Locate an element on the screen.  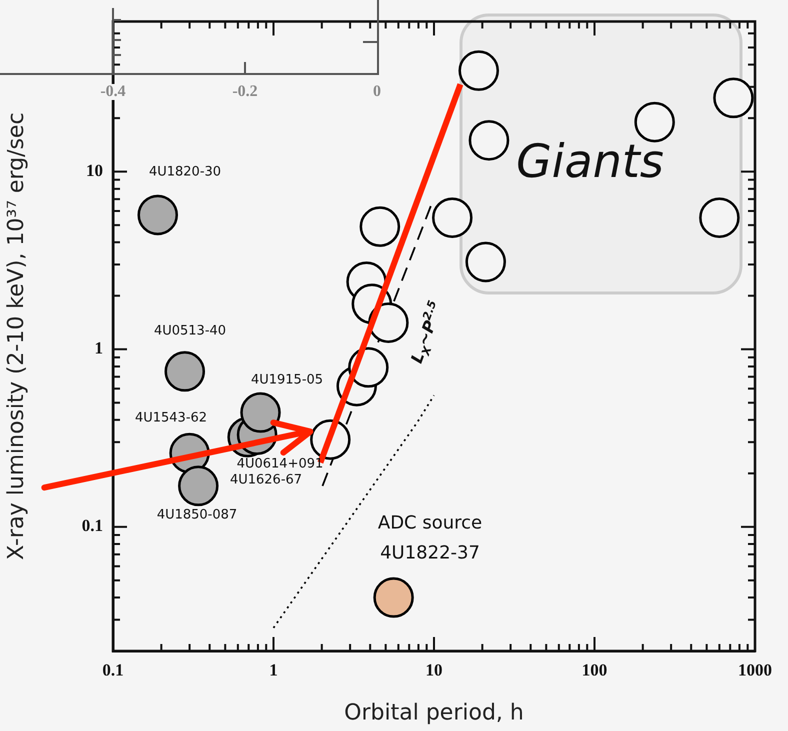
annotation: 4U0513-40 is located at coordinates (190, 330).